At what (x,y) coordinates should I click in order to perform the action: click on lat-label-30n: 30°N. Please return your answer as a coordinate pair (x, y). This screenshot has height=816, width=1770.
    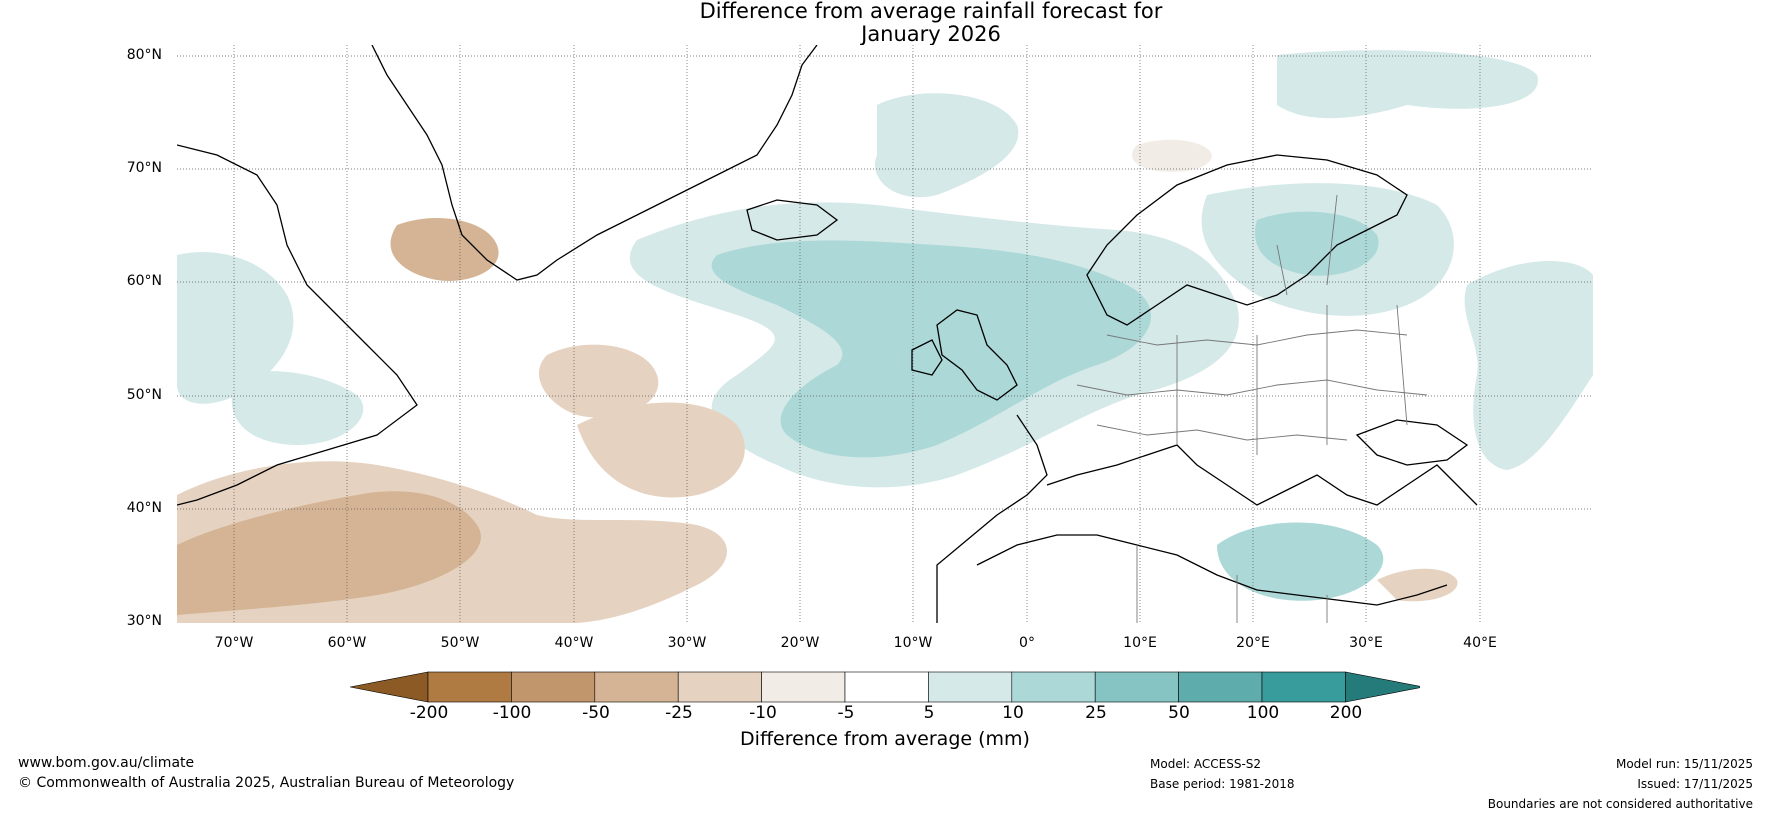
    Looking at the image, I should click on (144, 621).